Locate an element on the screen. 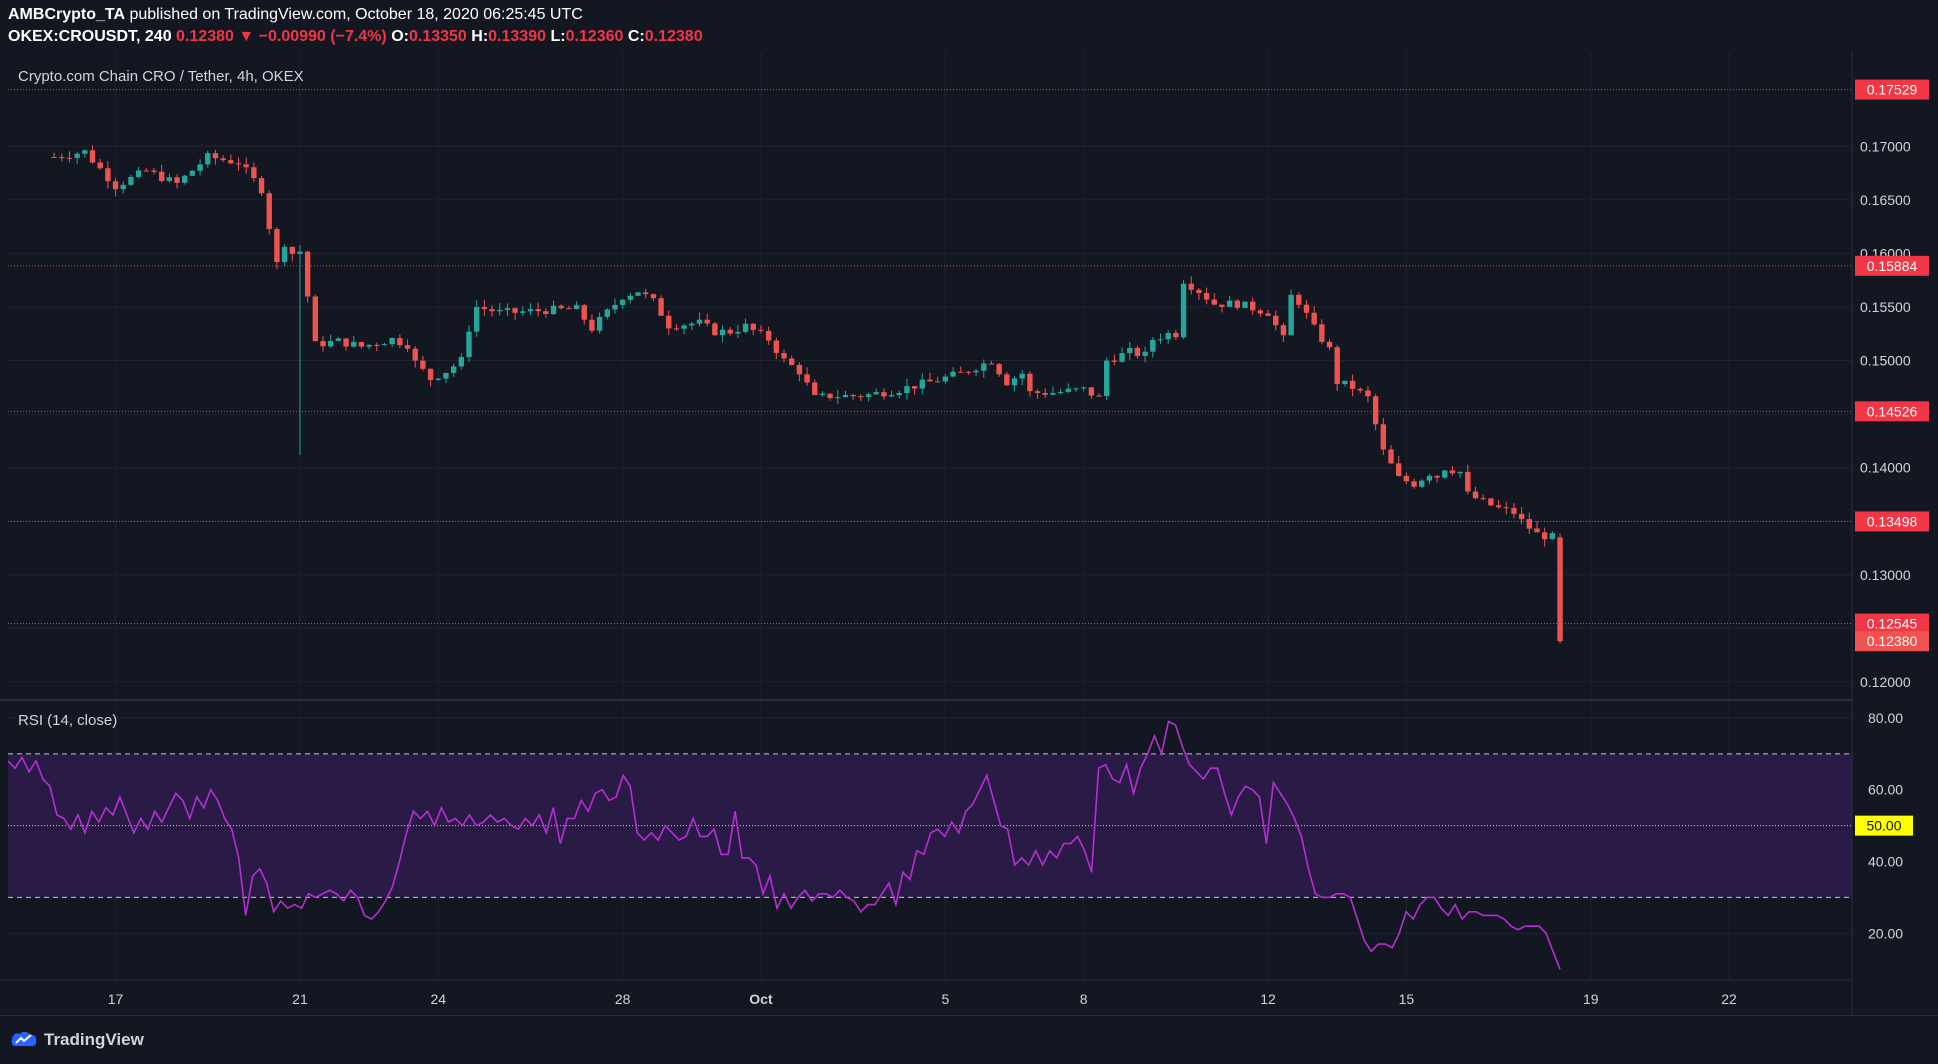 The height and width of the screenshot is (1064, 1938). time-axis: 17 21 24 28 Oct 5 8 12 15 19 22 is located at coordinates (922, 999).